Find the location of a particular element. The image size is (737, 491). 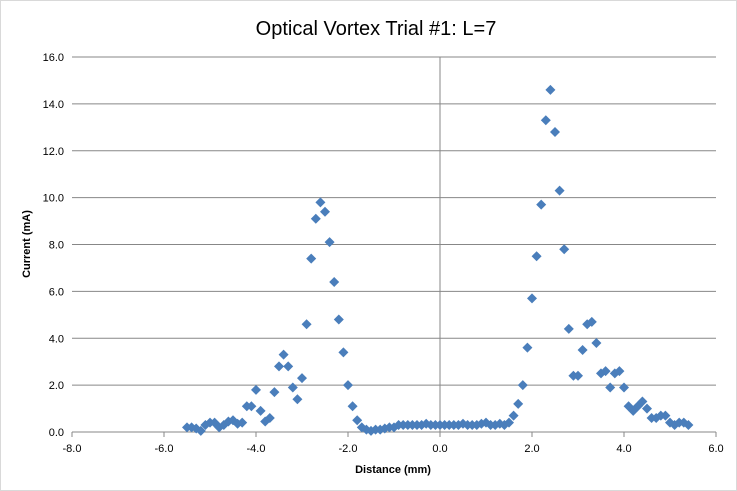

y-tick-label: 10.0 is located at coordinates (53, 199).